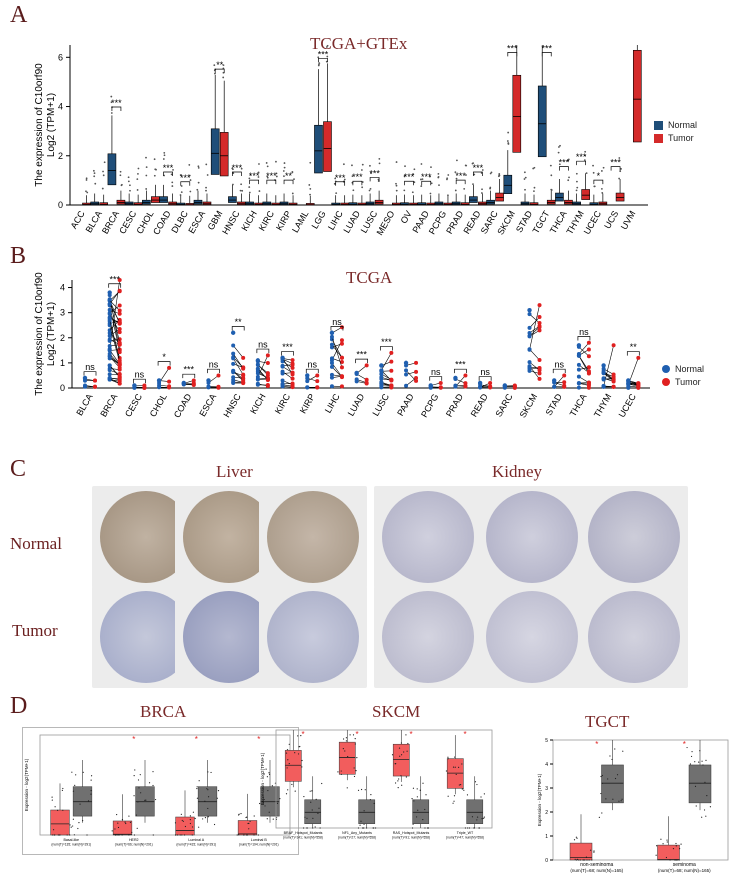 The width and height of the screenshot is (737, 895). What do you see at coordinates (60, 205) in the screenshot?
I see `a-ytick-label: 0` at bounding box center [60, 205].